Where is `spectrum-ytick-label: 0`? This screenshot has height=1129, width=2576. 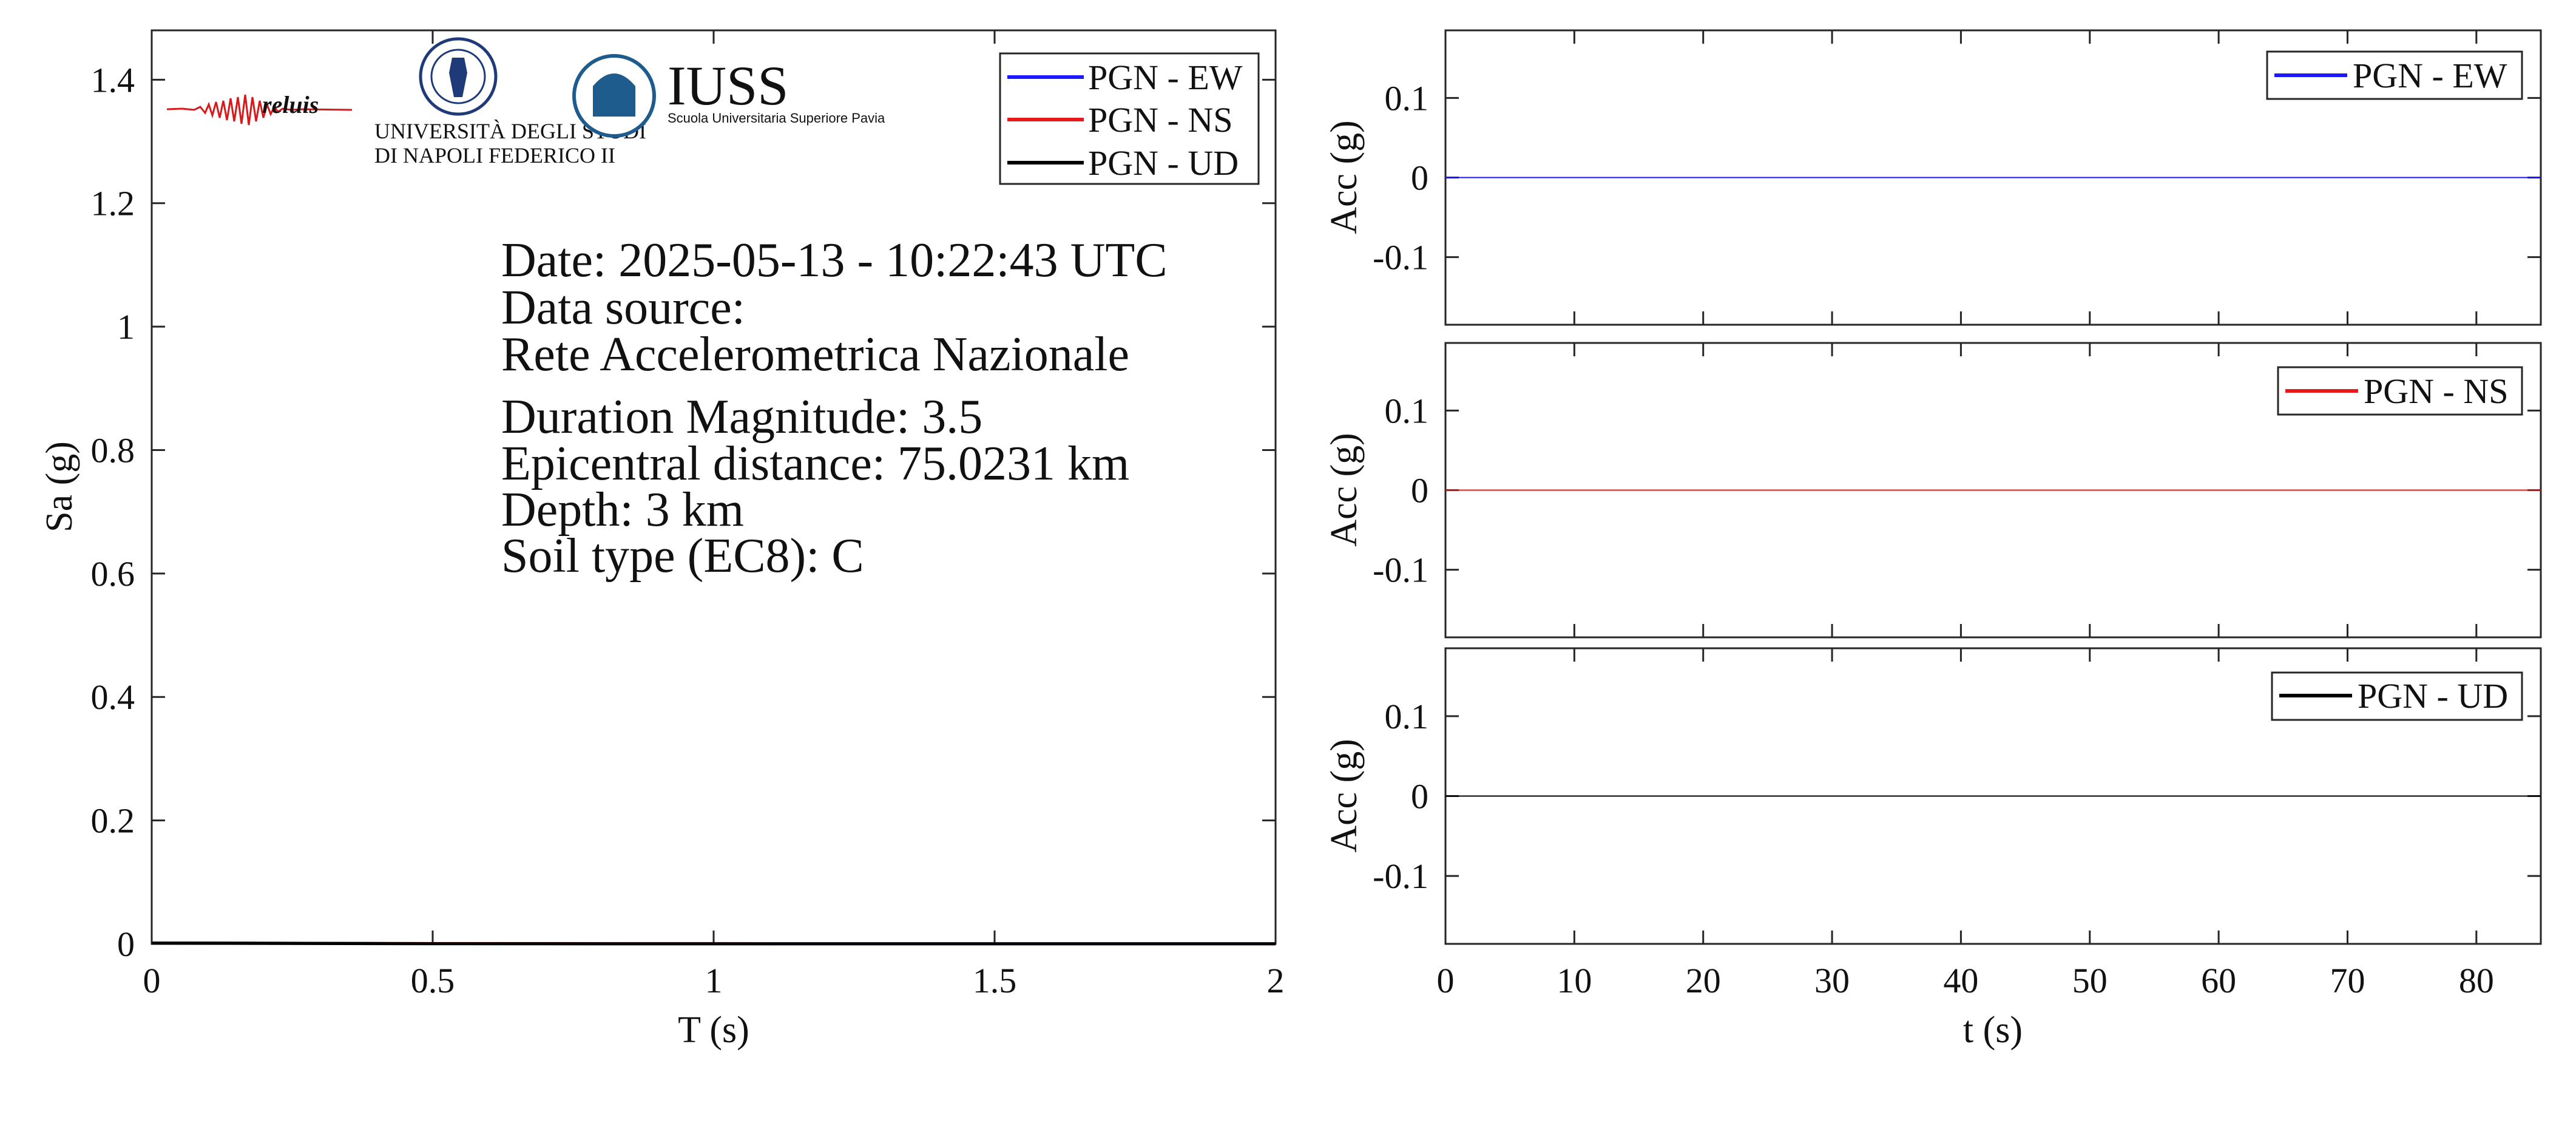 spectrum-ytick-label: 0 is located at coordinates (126, 944).